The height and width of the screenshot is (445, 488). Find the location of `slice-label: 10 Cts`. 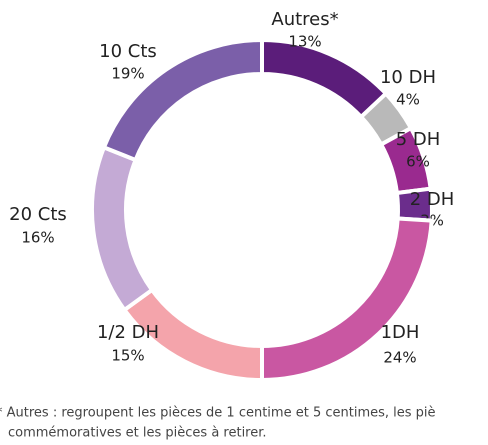

slice-label: 10 Cts is located at coordinates (128, 51).